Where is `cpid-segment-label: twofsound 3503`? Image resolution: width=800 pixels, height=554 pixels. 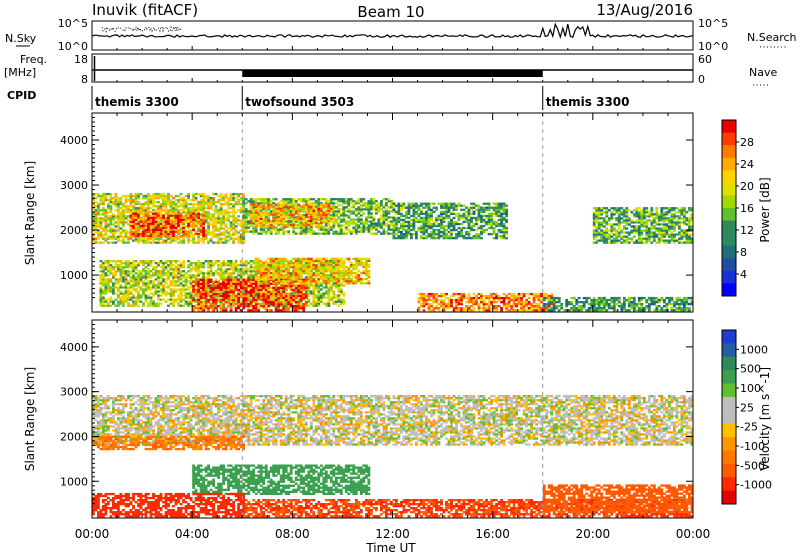
cpid-segment-label: twofsound 3503 is located at coordinates (299, 102).